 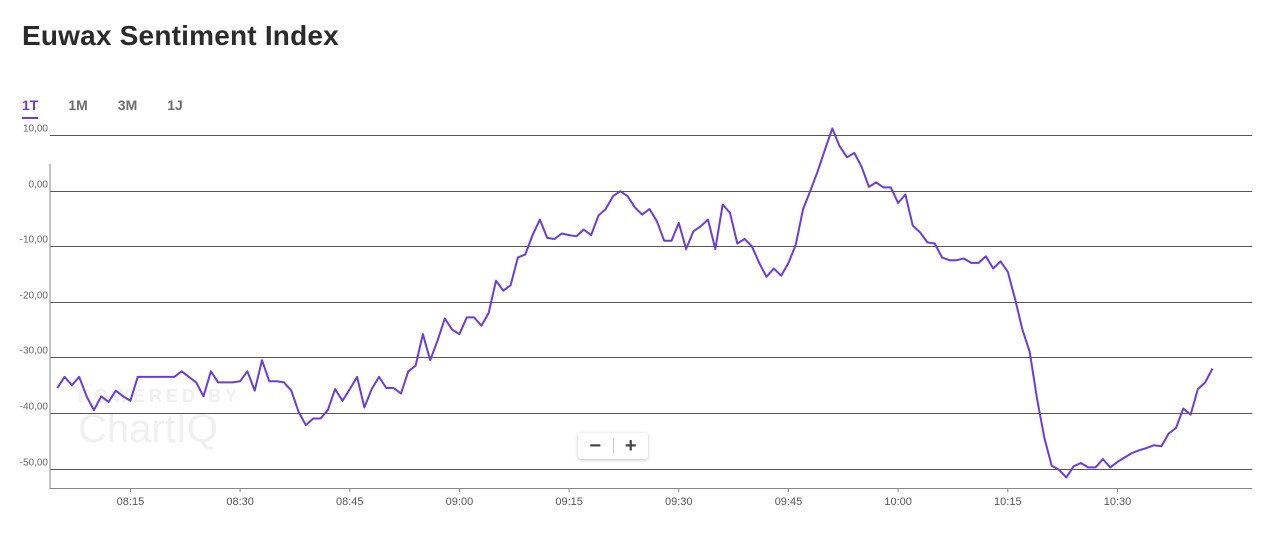 What do you see at coordinates (127, 105) in the screenshot?
I see `tab-3m: 3M` at bounding box center [127, 105].